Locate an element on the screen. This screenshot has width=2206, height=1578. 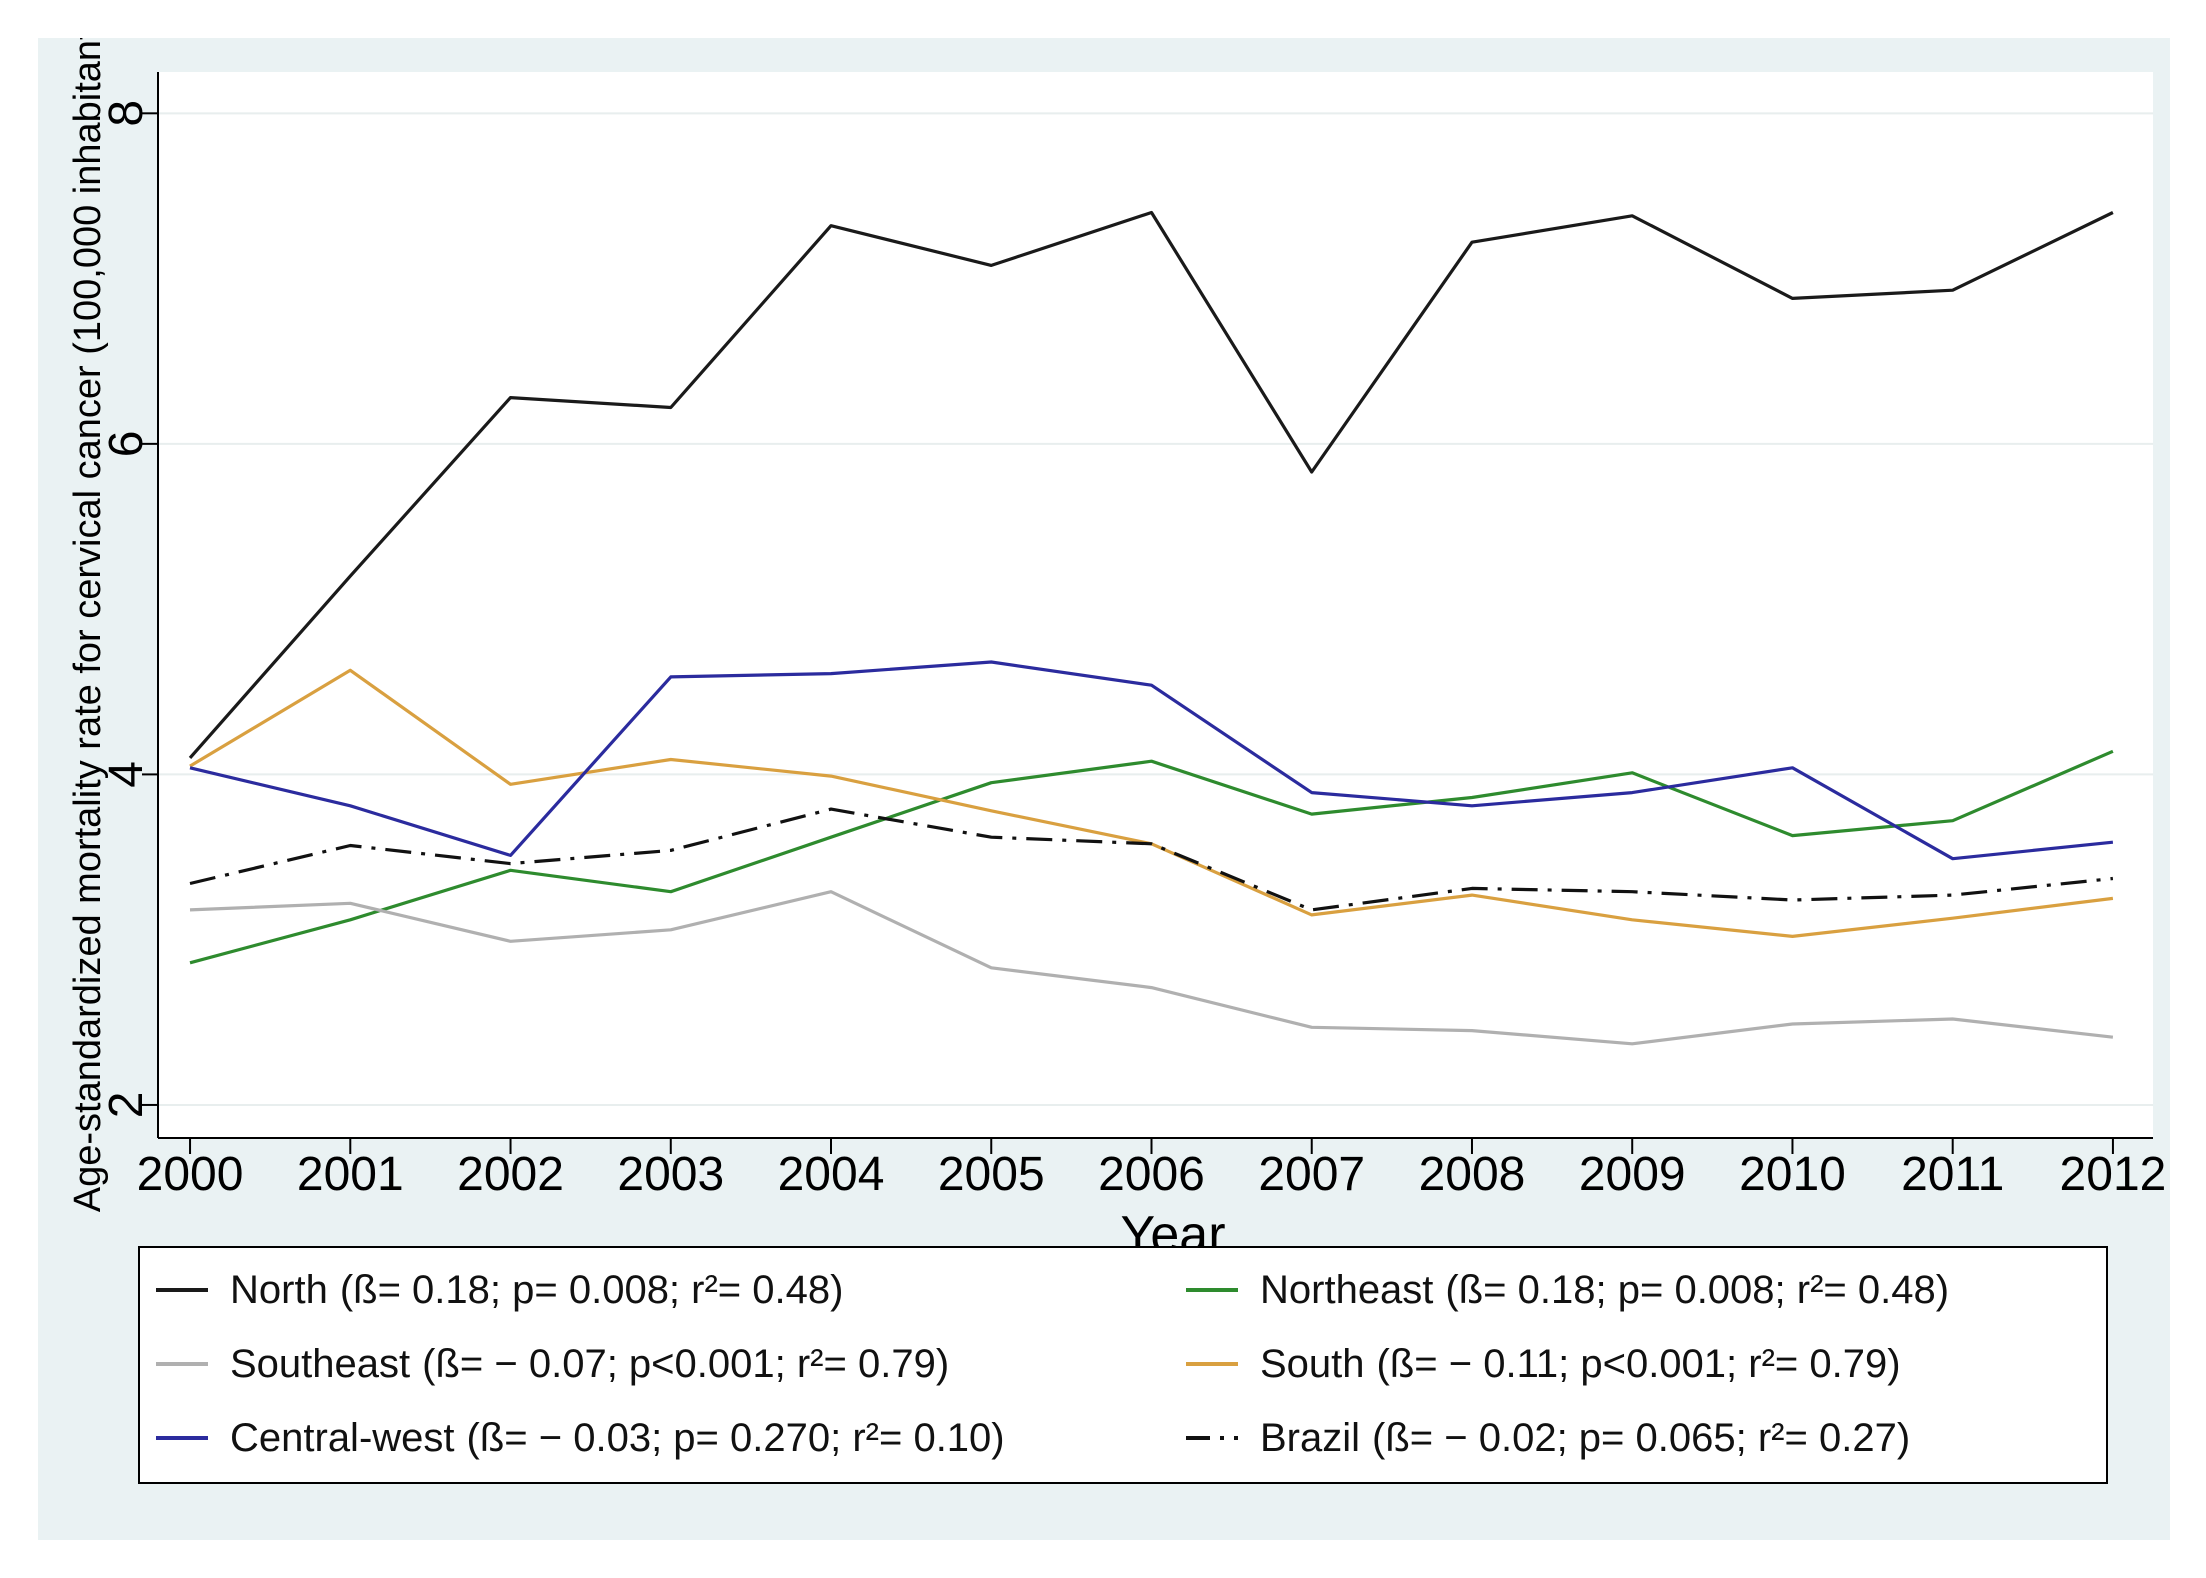
legend-entry-southeast: Southeast (ß= − 0.07; p<0.001; r²= 0.79) is located at coordinates (552, 1364).